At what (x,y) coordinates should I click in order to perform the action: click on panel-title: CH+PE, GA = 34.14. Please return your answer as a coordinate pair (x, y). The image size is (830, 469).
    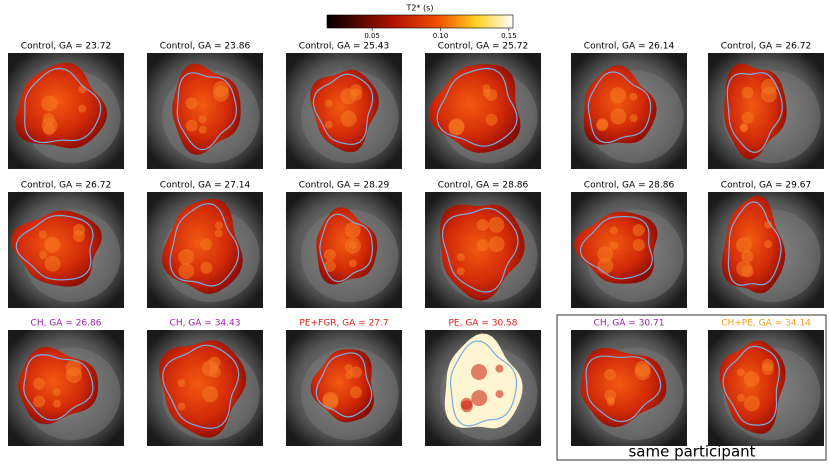
    Looking at the image, I should click on (766, 324).